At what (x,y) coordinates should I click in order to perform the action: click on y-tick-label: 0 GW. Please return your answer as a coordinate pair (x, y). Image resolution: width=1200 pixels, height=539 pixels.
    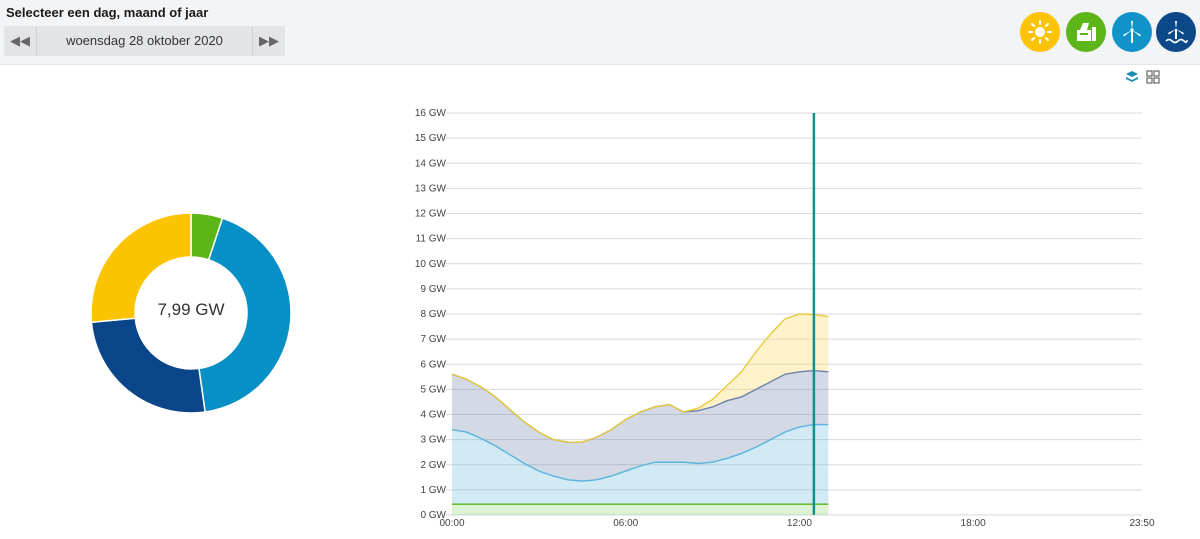
    Looking at the image, I should click on (433, 515).